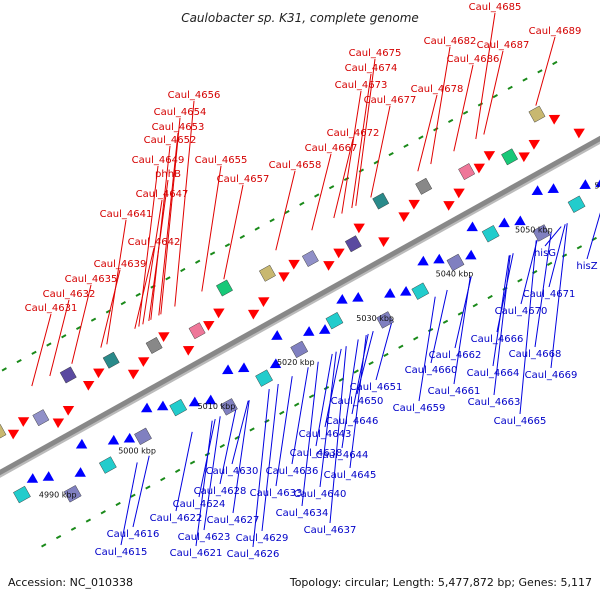 This screenshot has height=600, width=600. What do you see at coordinates (455, 355) in the screenshot?
I see `gene-label-bottom: Caul_4662` at bounding box center [455, 355].